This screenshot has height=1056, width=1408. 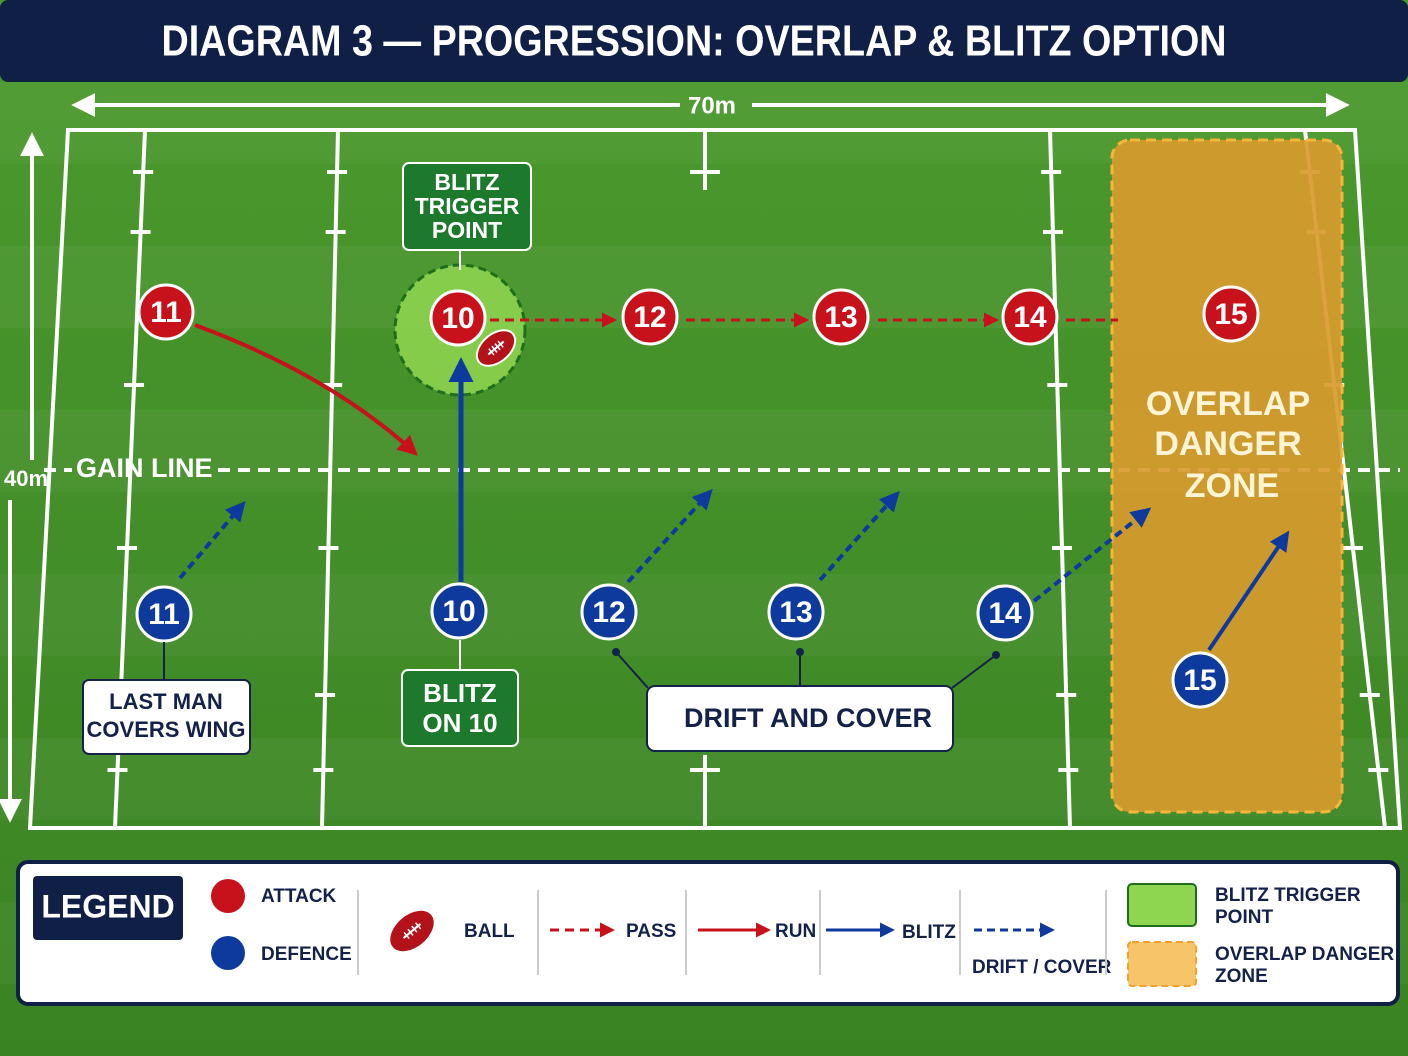 I want to click on callout-text: LAST MAN, so click(x=166, y=701).